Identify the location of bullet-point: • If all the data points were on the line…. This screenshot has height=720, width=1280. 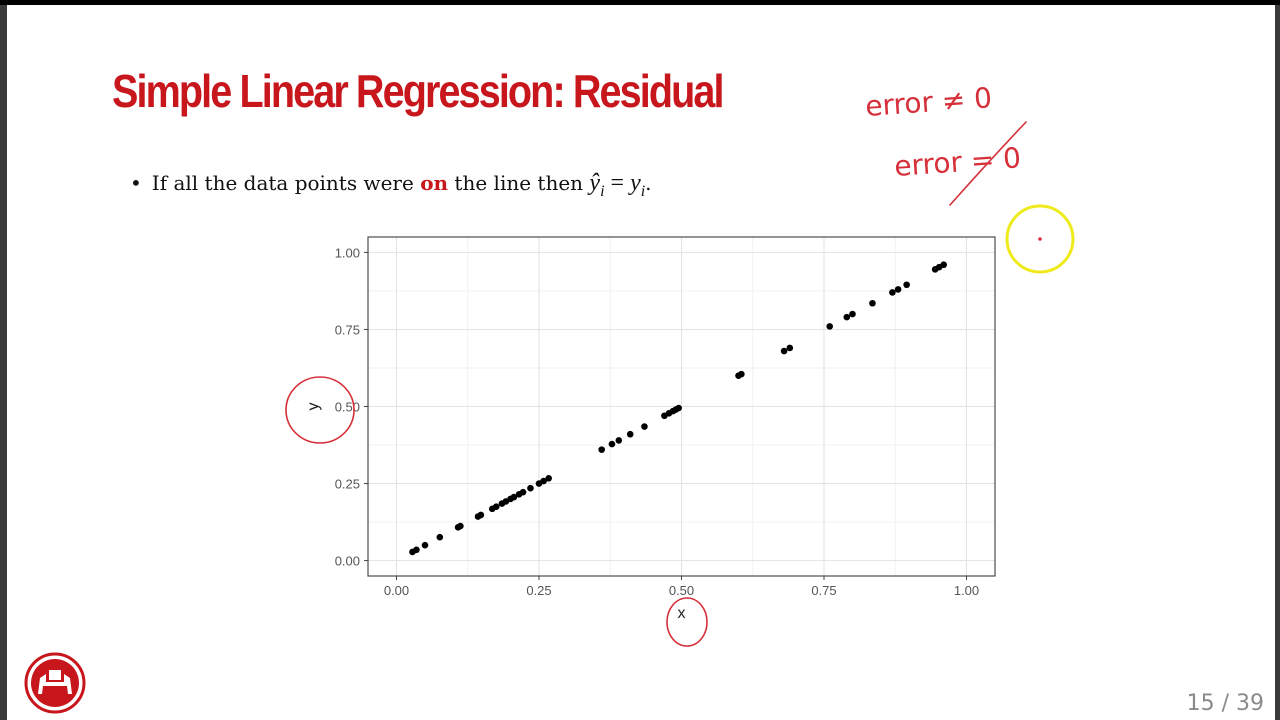
(391, 185).